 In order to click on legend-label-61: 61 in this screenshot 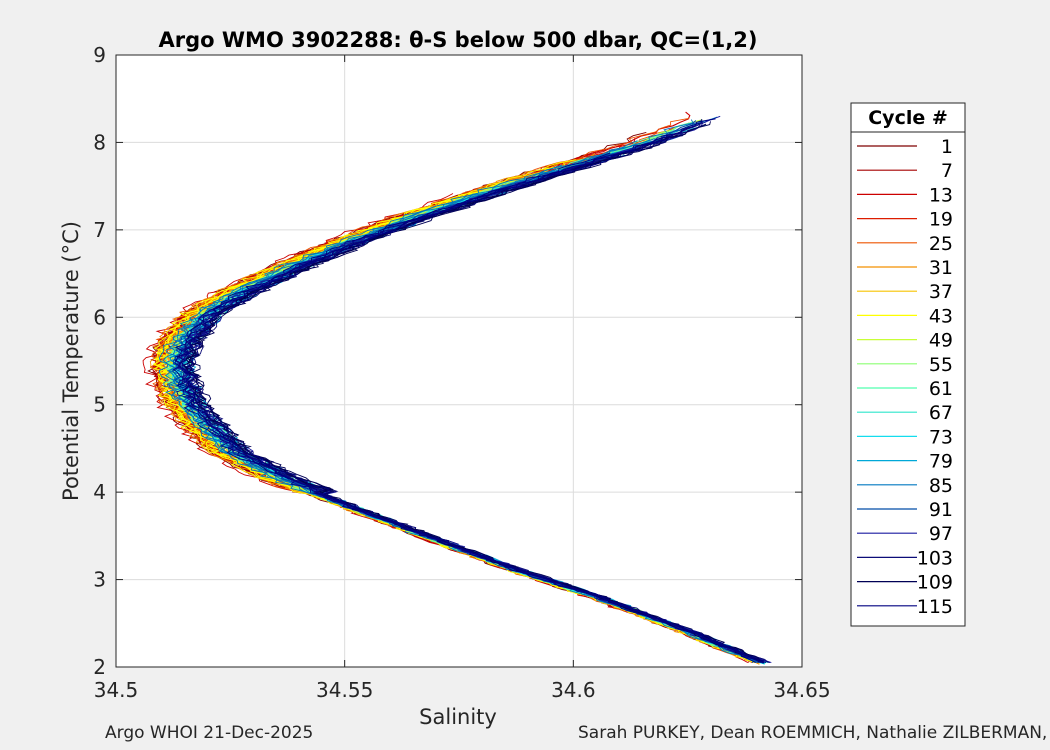, I will do `click(941, 389)`.